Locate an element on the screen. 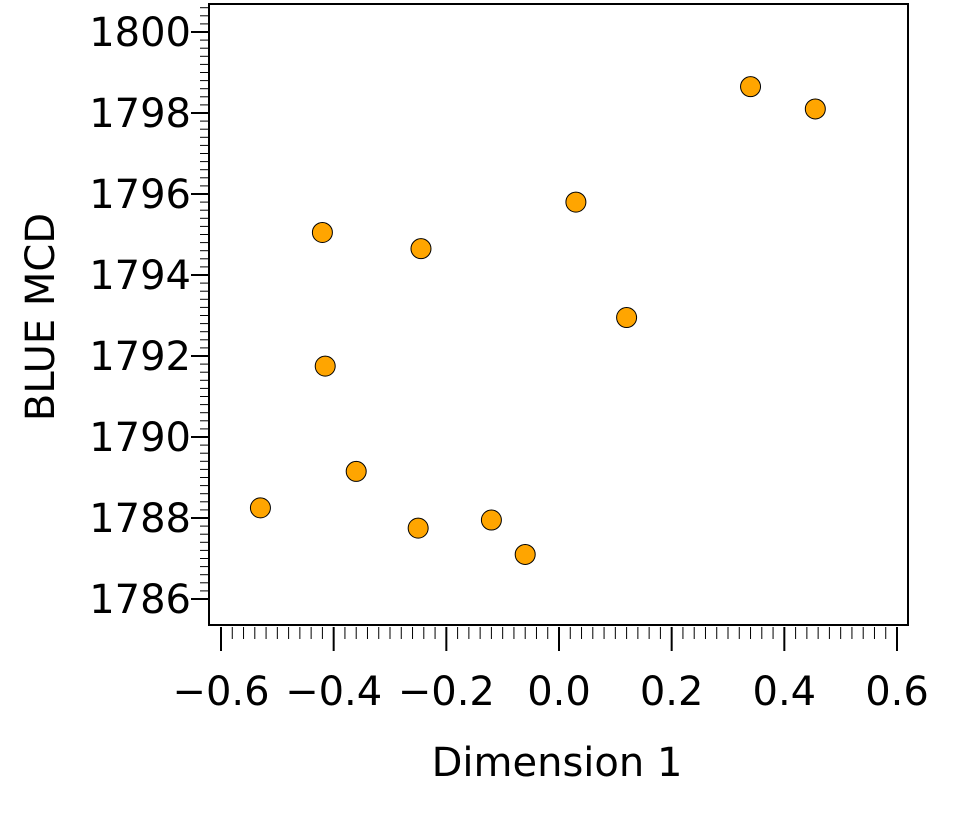 Image resolution: width=960 pixels, height=819 pixels. y-tick-label: 1786 is located at coordinates (140, 600).